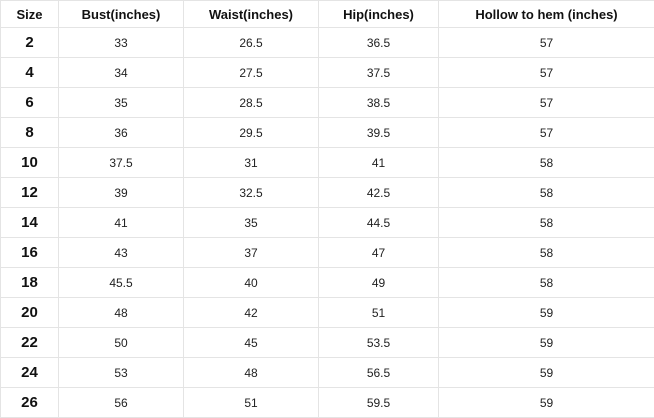 This screenshot has width=654, height=418. I want to click on value-cell: 45.5, so click(121, 283).